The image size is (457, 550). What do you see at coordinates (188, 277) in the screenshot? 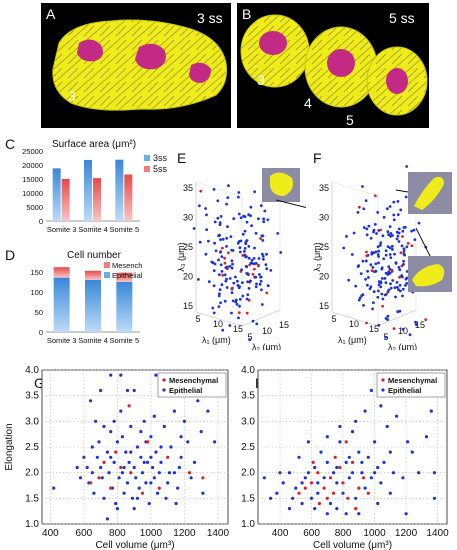
I see `z-tick-label: 20` at bounding box center [188, 277].